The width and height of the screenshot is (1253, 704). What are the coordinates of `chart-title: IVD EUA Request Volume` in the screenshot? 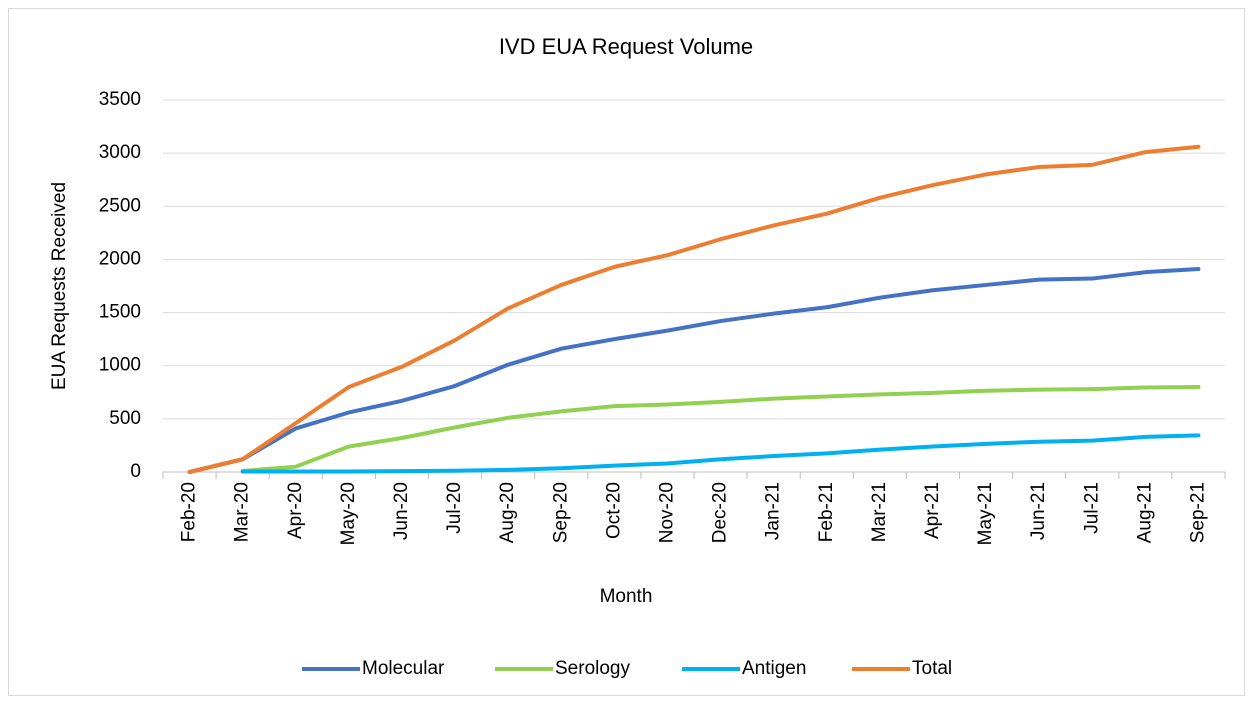 It's located at (626, 46).